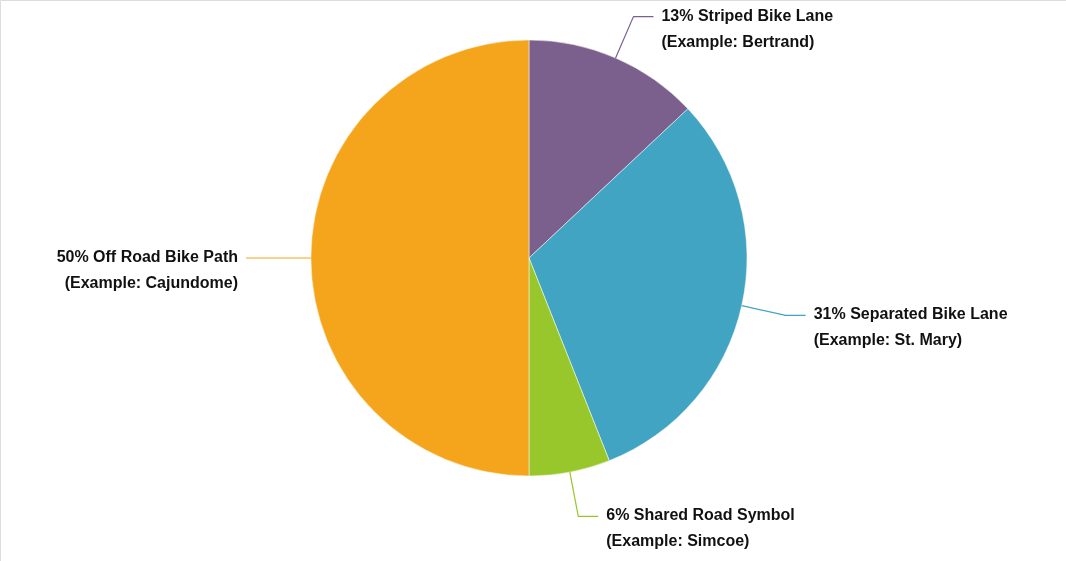 Image resolution: width=1066 pixels, height=561 pixels. Describe the element at coordinates (700, 528) in the screenshot. I see `slice-label: 6% Shared Road Symbol (Example: Simcoe)` at that location.